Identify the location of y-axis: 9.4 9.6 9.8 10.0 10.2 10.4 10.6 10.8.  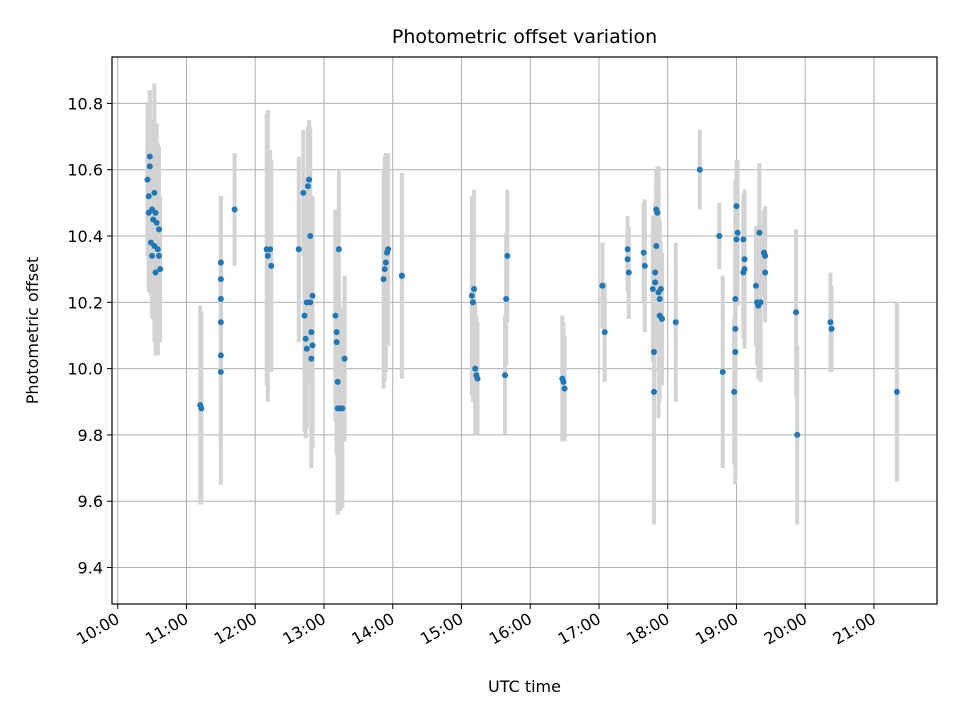
(89, 336).